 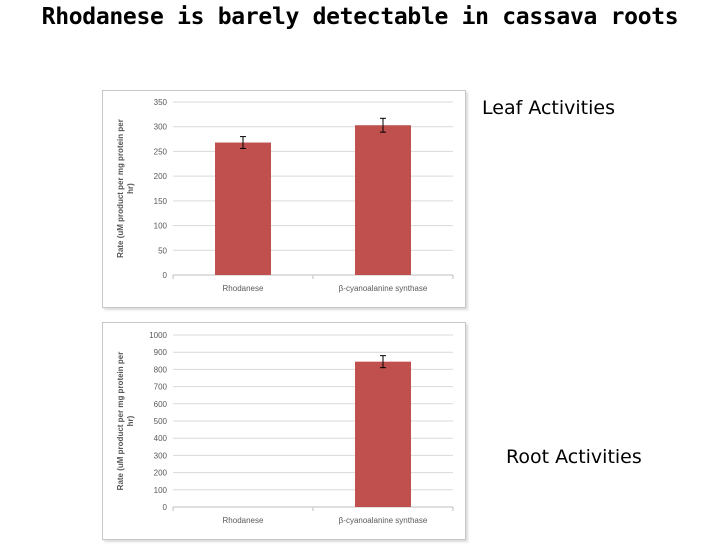 What do you see at coordinates (161, 151) in the screenshot?
I see `y-tick-label: 250` at bounding box center [161, 151].